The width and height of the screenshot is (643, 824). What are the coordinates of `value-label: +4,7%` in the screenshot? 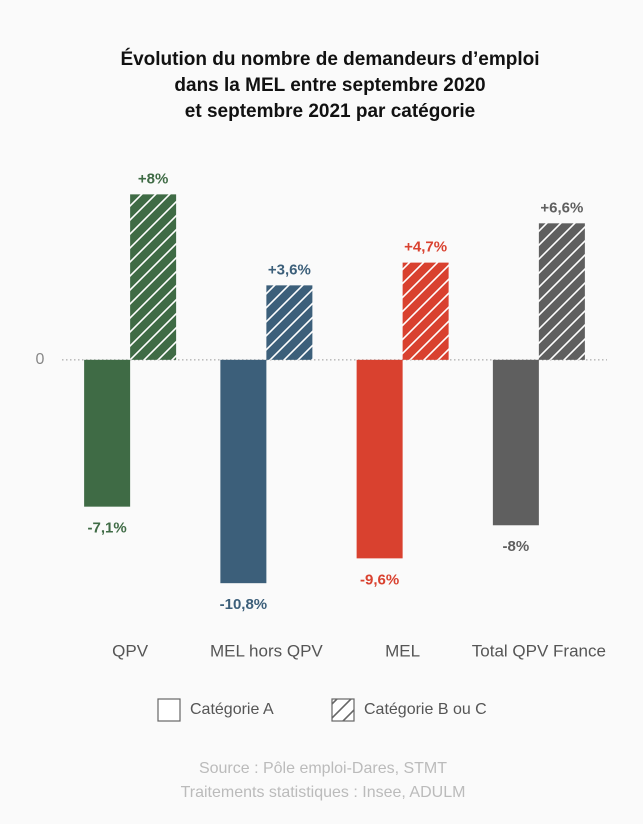 It's located at (425, 247).